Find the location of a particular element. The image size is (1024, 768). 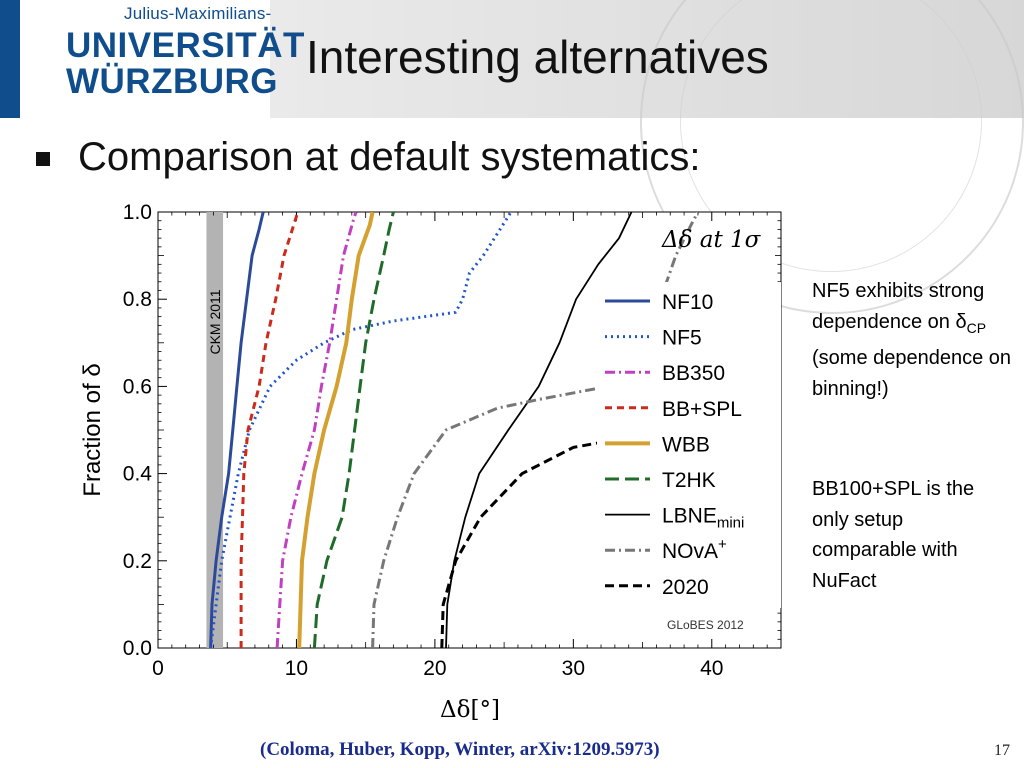

legend-label-name: 2020 is located at coordinates (685, 587).